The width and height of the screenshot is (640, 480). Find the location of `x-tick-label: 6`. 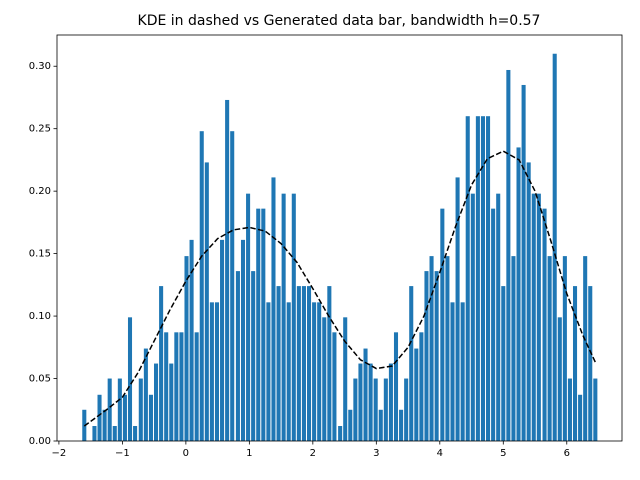

x-tick-label: 6 is located at coordinates (567, 453).